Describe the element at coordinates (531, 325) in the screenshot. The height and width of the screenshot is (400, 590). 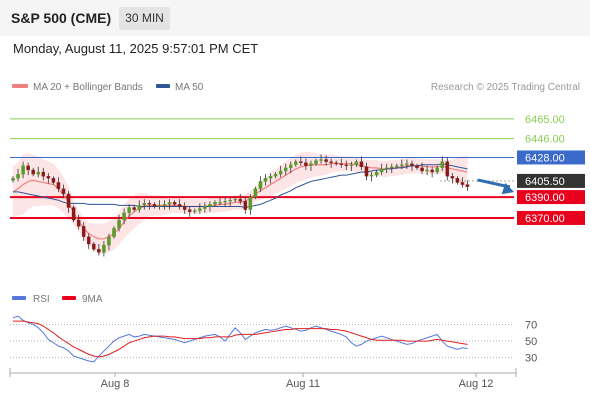
I see `rsi-ref-label: 70` at that location.